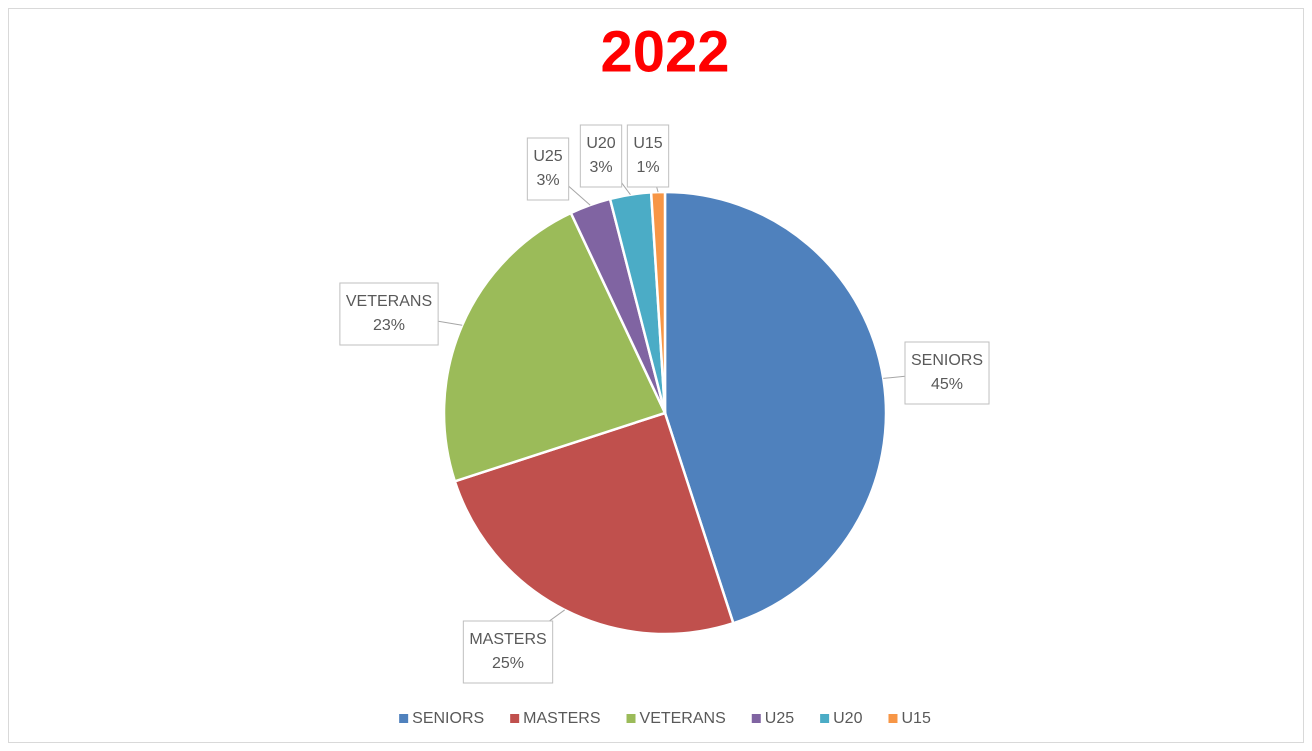 The height and width of the screenshot is (751, 1312). I want to click on label-value: 1%, so click(647, 167).